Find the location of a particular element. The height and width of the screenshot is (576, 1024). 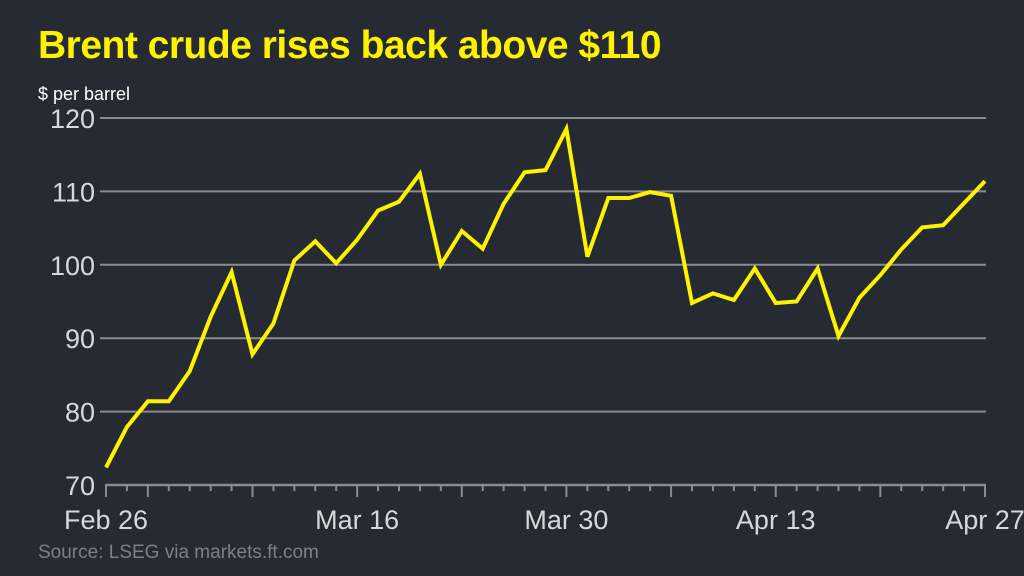

x-tick-label: Feb 26 is located at coordinates (106, 520).